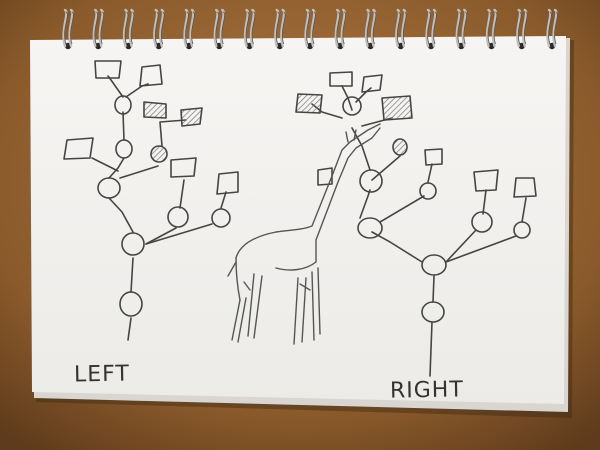 This screenshot has height=450, width=600. Describe the element at coordinates (102, 374) in the screenshot. I see `left-label: LEFT` at that location.